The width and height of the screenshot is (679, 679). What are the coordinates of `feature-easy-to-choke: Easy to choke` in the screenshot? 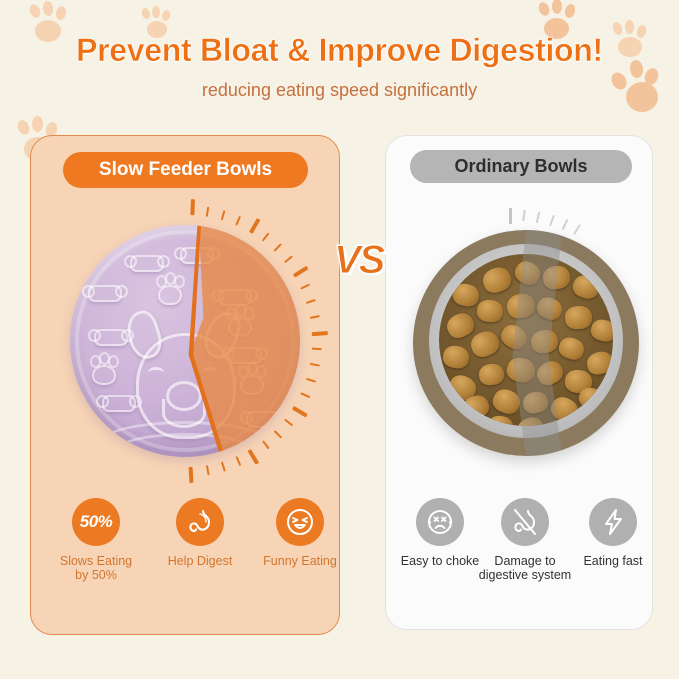 It's located at (440, 533).